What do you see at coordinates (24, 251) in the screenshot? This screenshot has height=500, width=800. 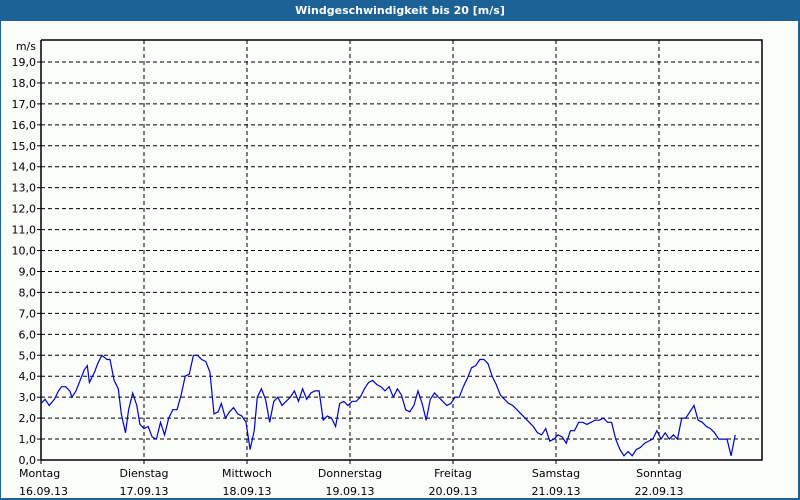 I see `y-tick-label: 10,0` at bounding box center [24, 251].